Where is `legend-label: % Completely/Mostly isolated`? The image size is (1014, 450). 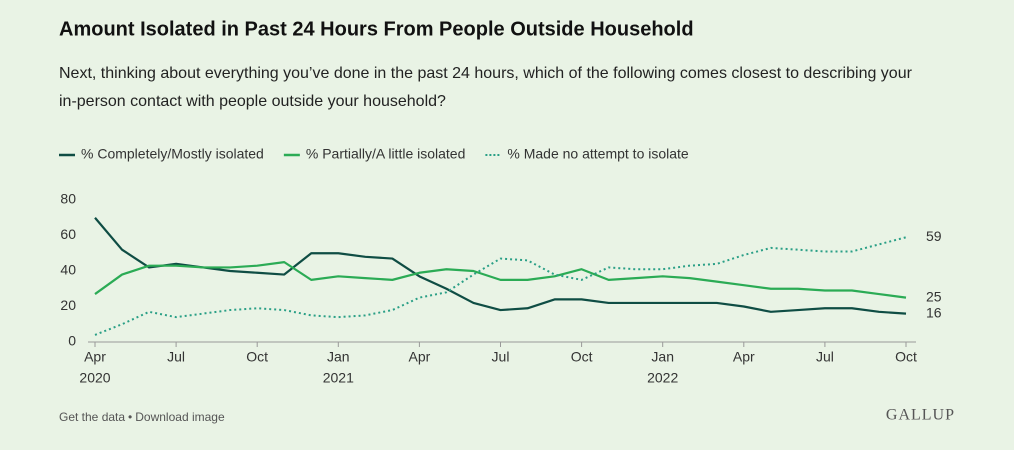 legend-label: % Completely/Mostly isolated is located at coordinates (172, 154).